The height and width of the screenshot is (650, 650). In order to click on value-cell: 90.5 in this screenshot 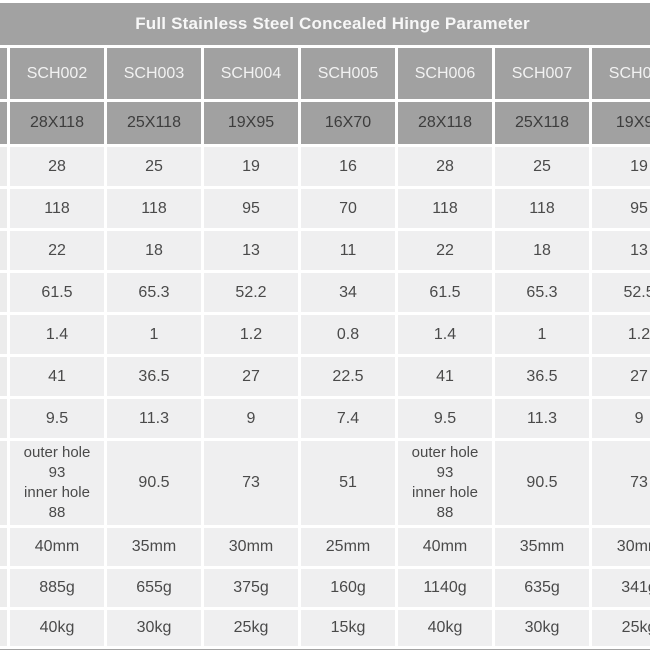, I will do `click(154, 483)`.